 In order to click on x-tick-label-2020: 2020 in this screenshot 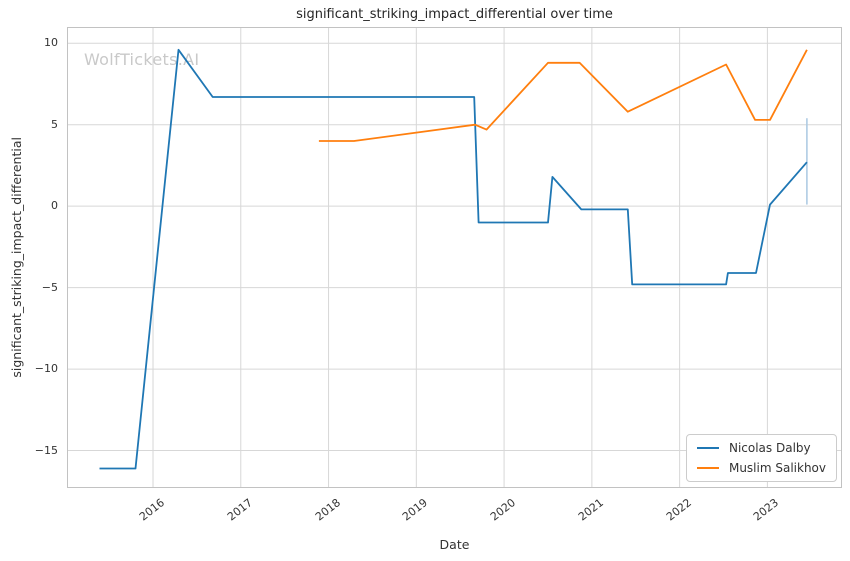, I will do `click(503, 510)`.